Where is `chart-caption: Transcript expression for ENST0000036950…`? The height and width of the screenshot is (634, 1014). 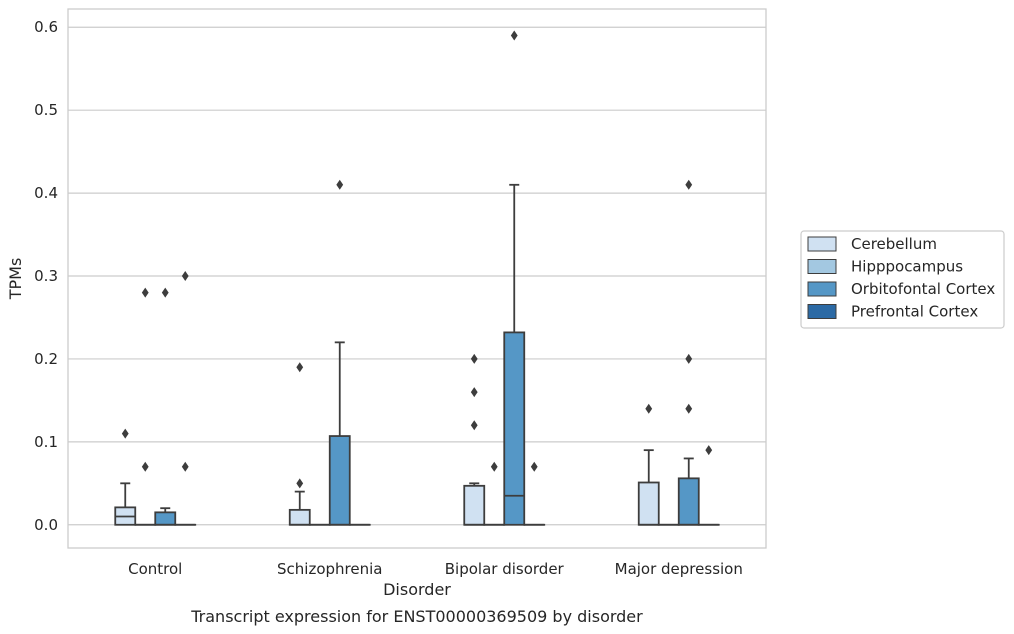 chart-caption: Transcript expression for ENST0000036950… is located at coordinates (416, 616).